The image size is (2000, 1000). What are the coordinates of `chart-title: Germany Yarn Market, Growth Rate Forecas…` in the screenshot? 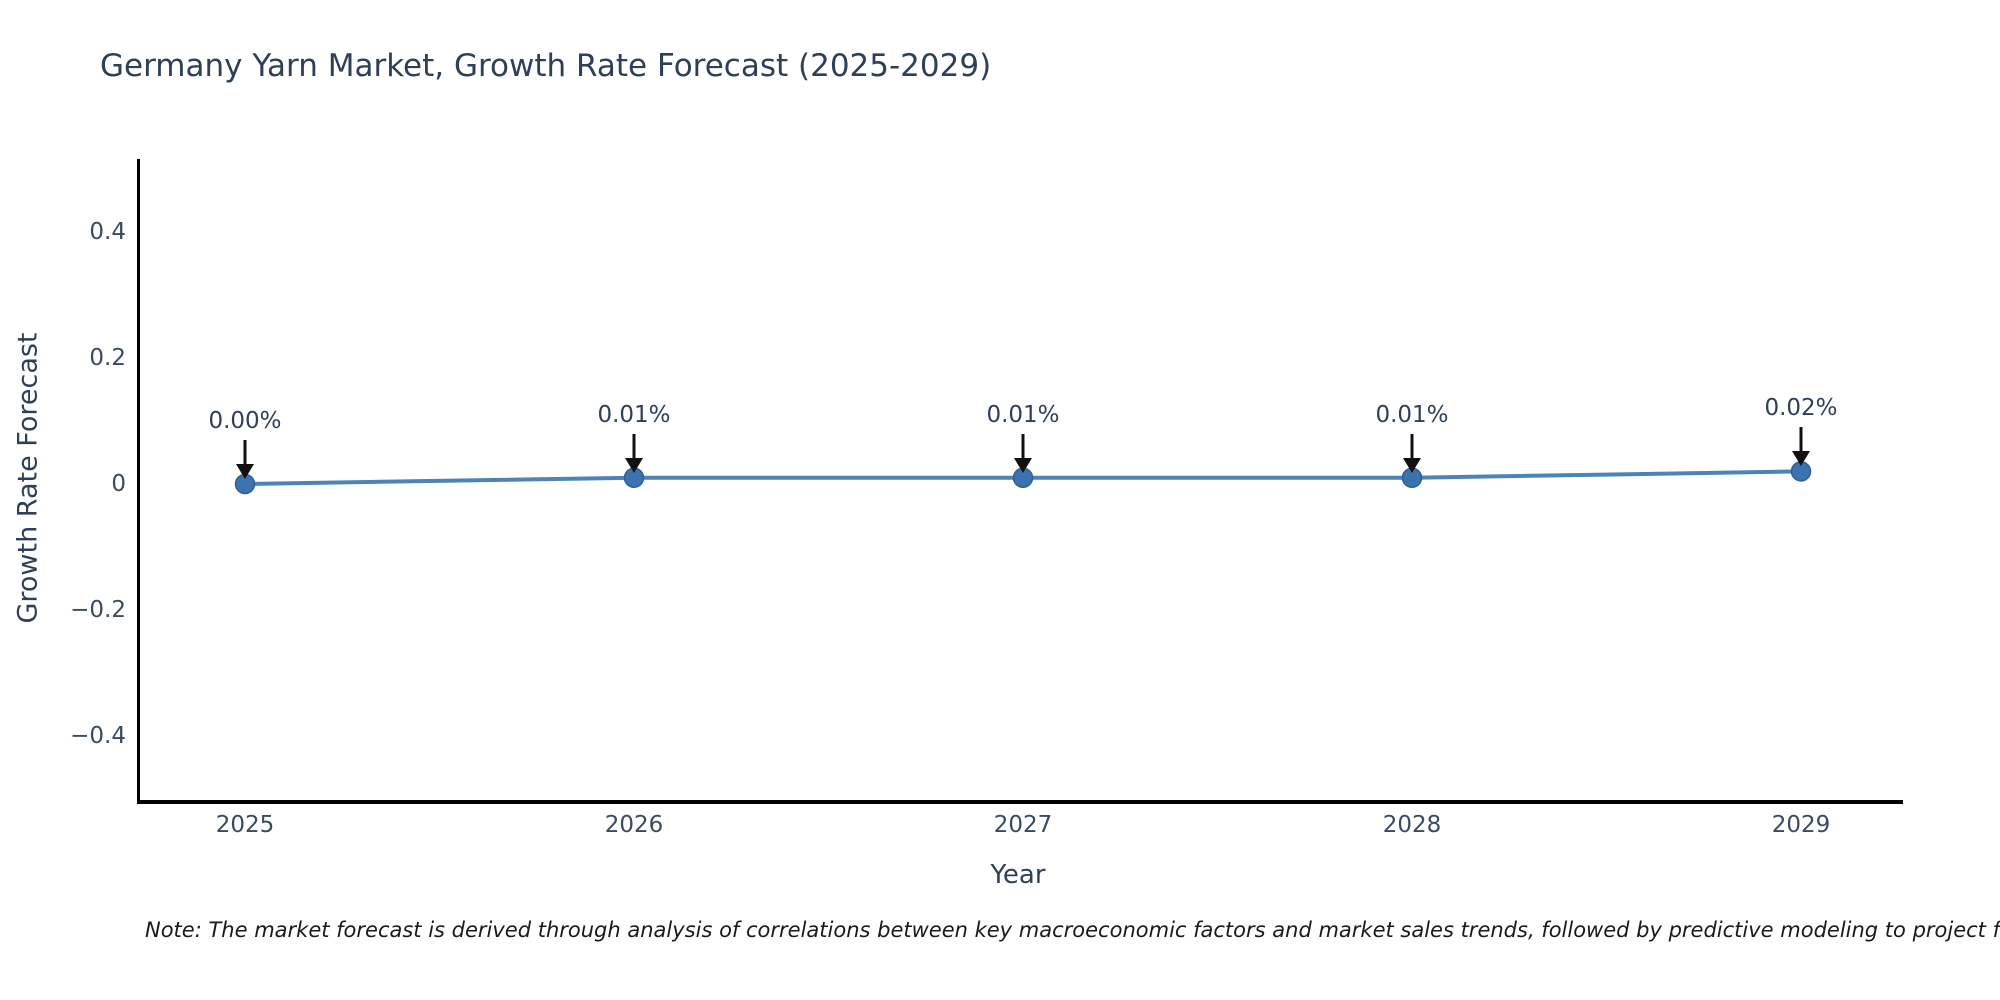 It's located at (546, 66).